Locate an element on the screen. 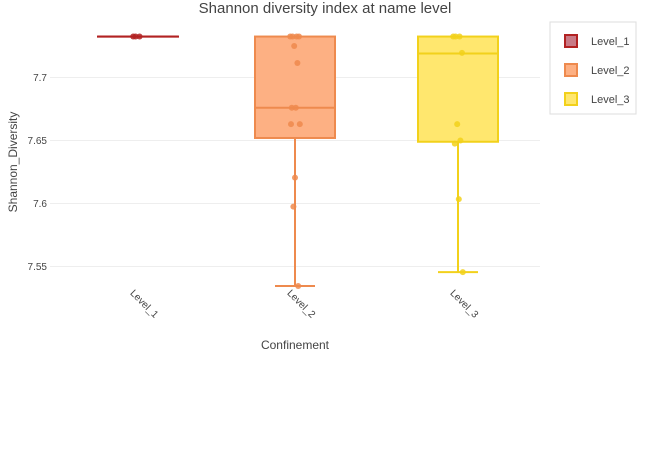  y-tick-label: 7.65 is located at coordinates (38, 141).